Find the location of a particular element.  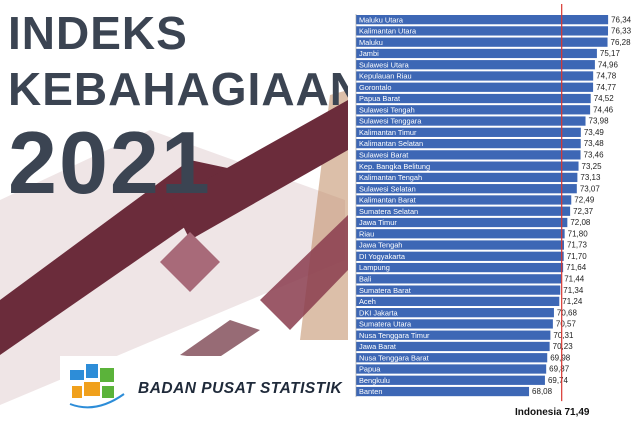

national-average-label: Indonesia 71,49 is located at coordinates (552, 412).